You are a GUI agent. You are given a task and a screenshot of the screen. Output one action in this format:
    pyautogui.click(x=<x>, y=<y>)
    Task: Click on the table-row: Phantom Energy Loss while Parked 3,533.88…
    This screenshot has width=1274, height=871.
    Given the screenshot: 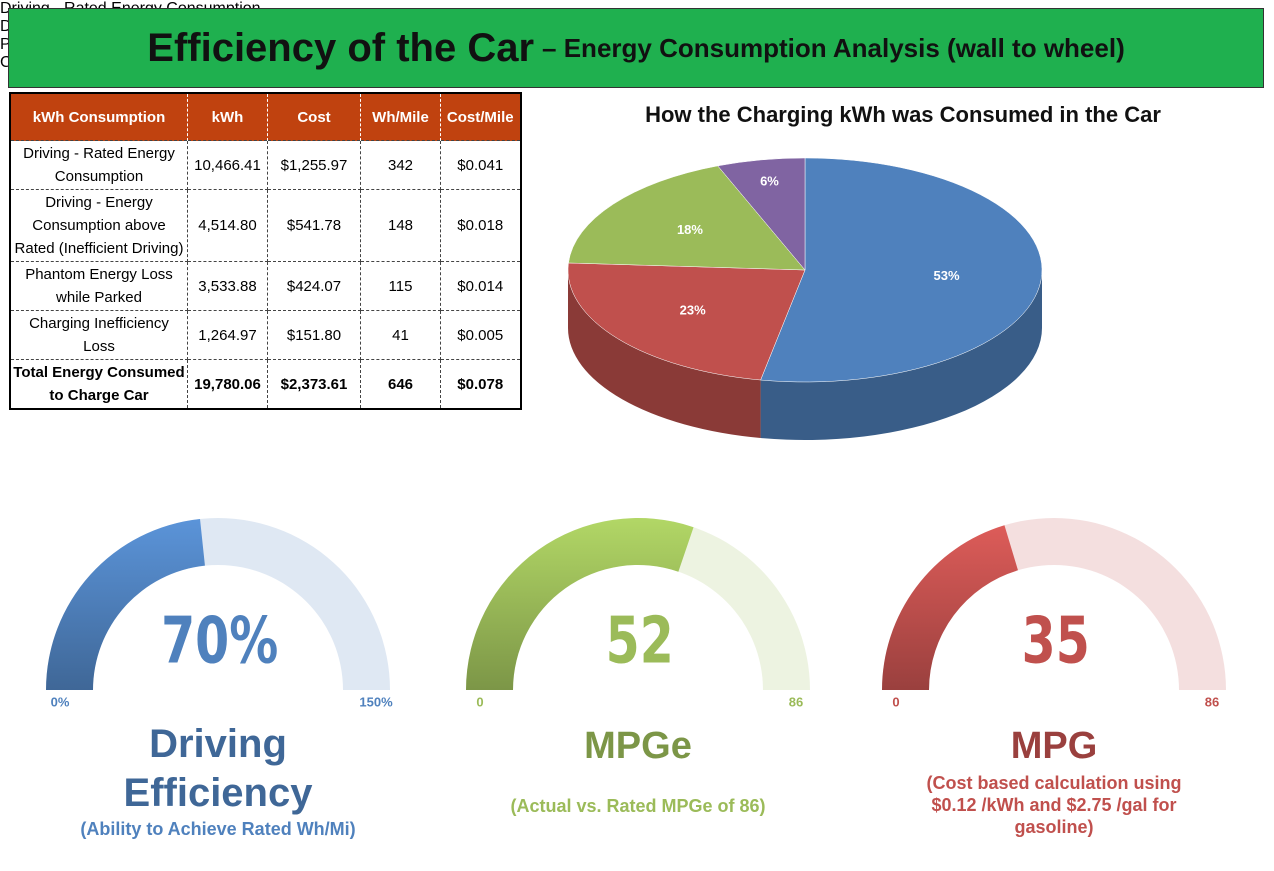 What is the action you would take?
    pyautogui.click(x=265, y=286)
    